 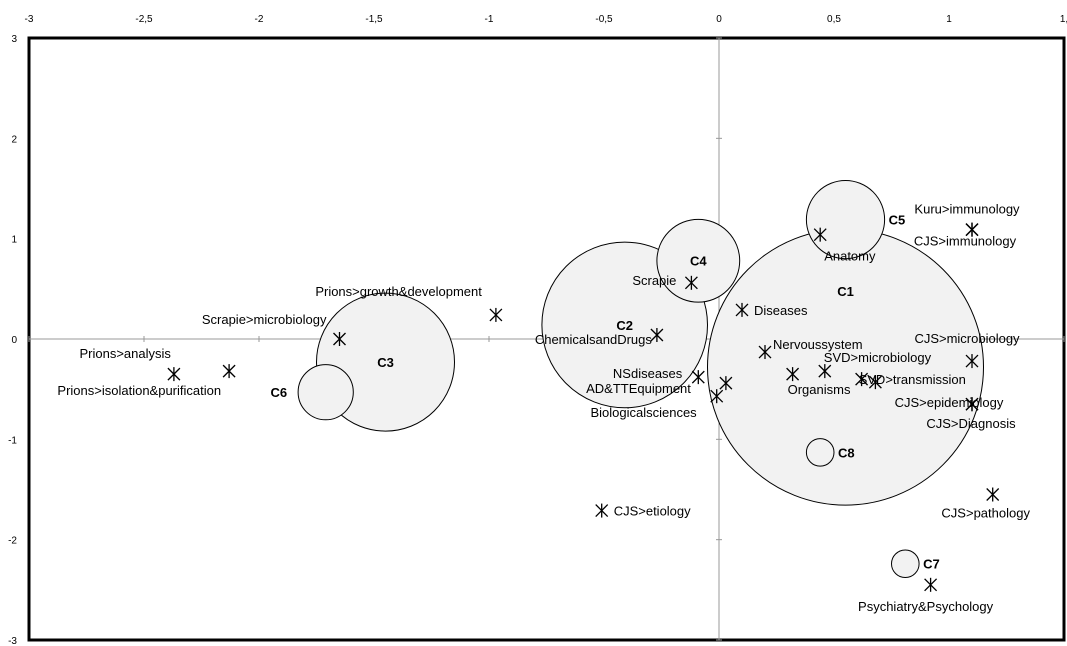 What do you see at coordinates (654, 280) in the screenshot?
I see `point-label: Scrapie` at bounding box center [654, 280].